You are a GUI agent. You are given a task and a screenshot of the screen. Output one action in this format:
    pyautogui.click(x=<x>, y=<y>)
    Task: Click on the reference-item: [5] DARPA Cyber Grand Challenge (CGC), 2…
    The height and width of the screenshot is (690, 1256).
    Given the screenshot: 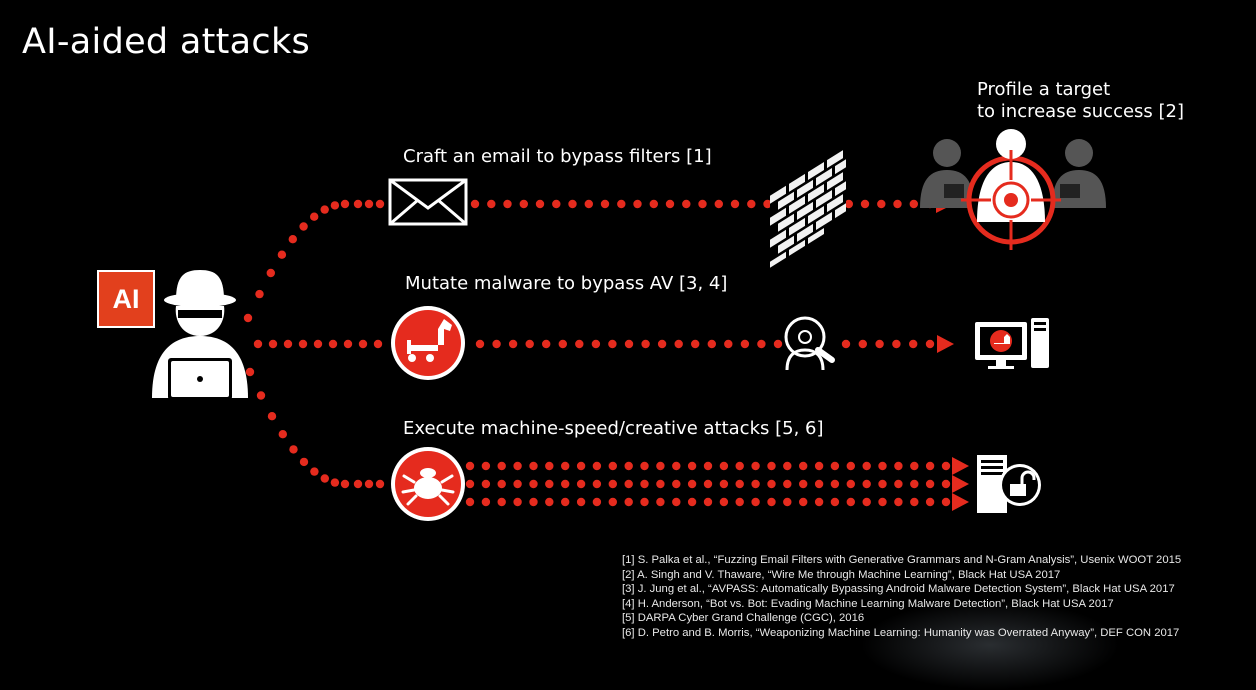 What is the action you would take?
    pyautogui.click(x=743, y=618)
    